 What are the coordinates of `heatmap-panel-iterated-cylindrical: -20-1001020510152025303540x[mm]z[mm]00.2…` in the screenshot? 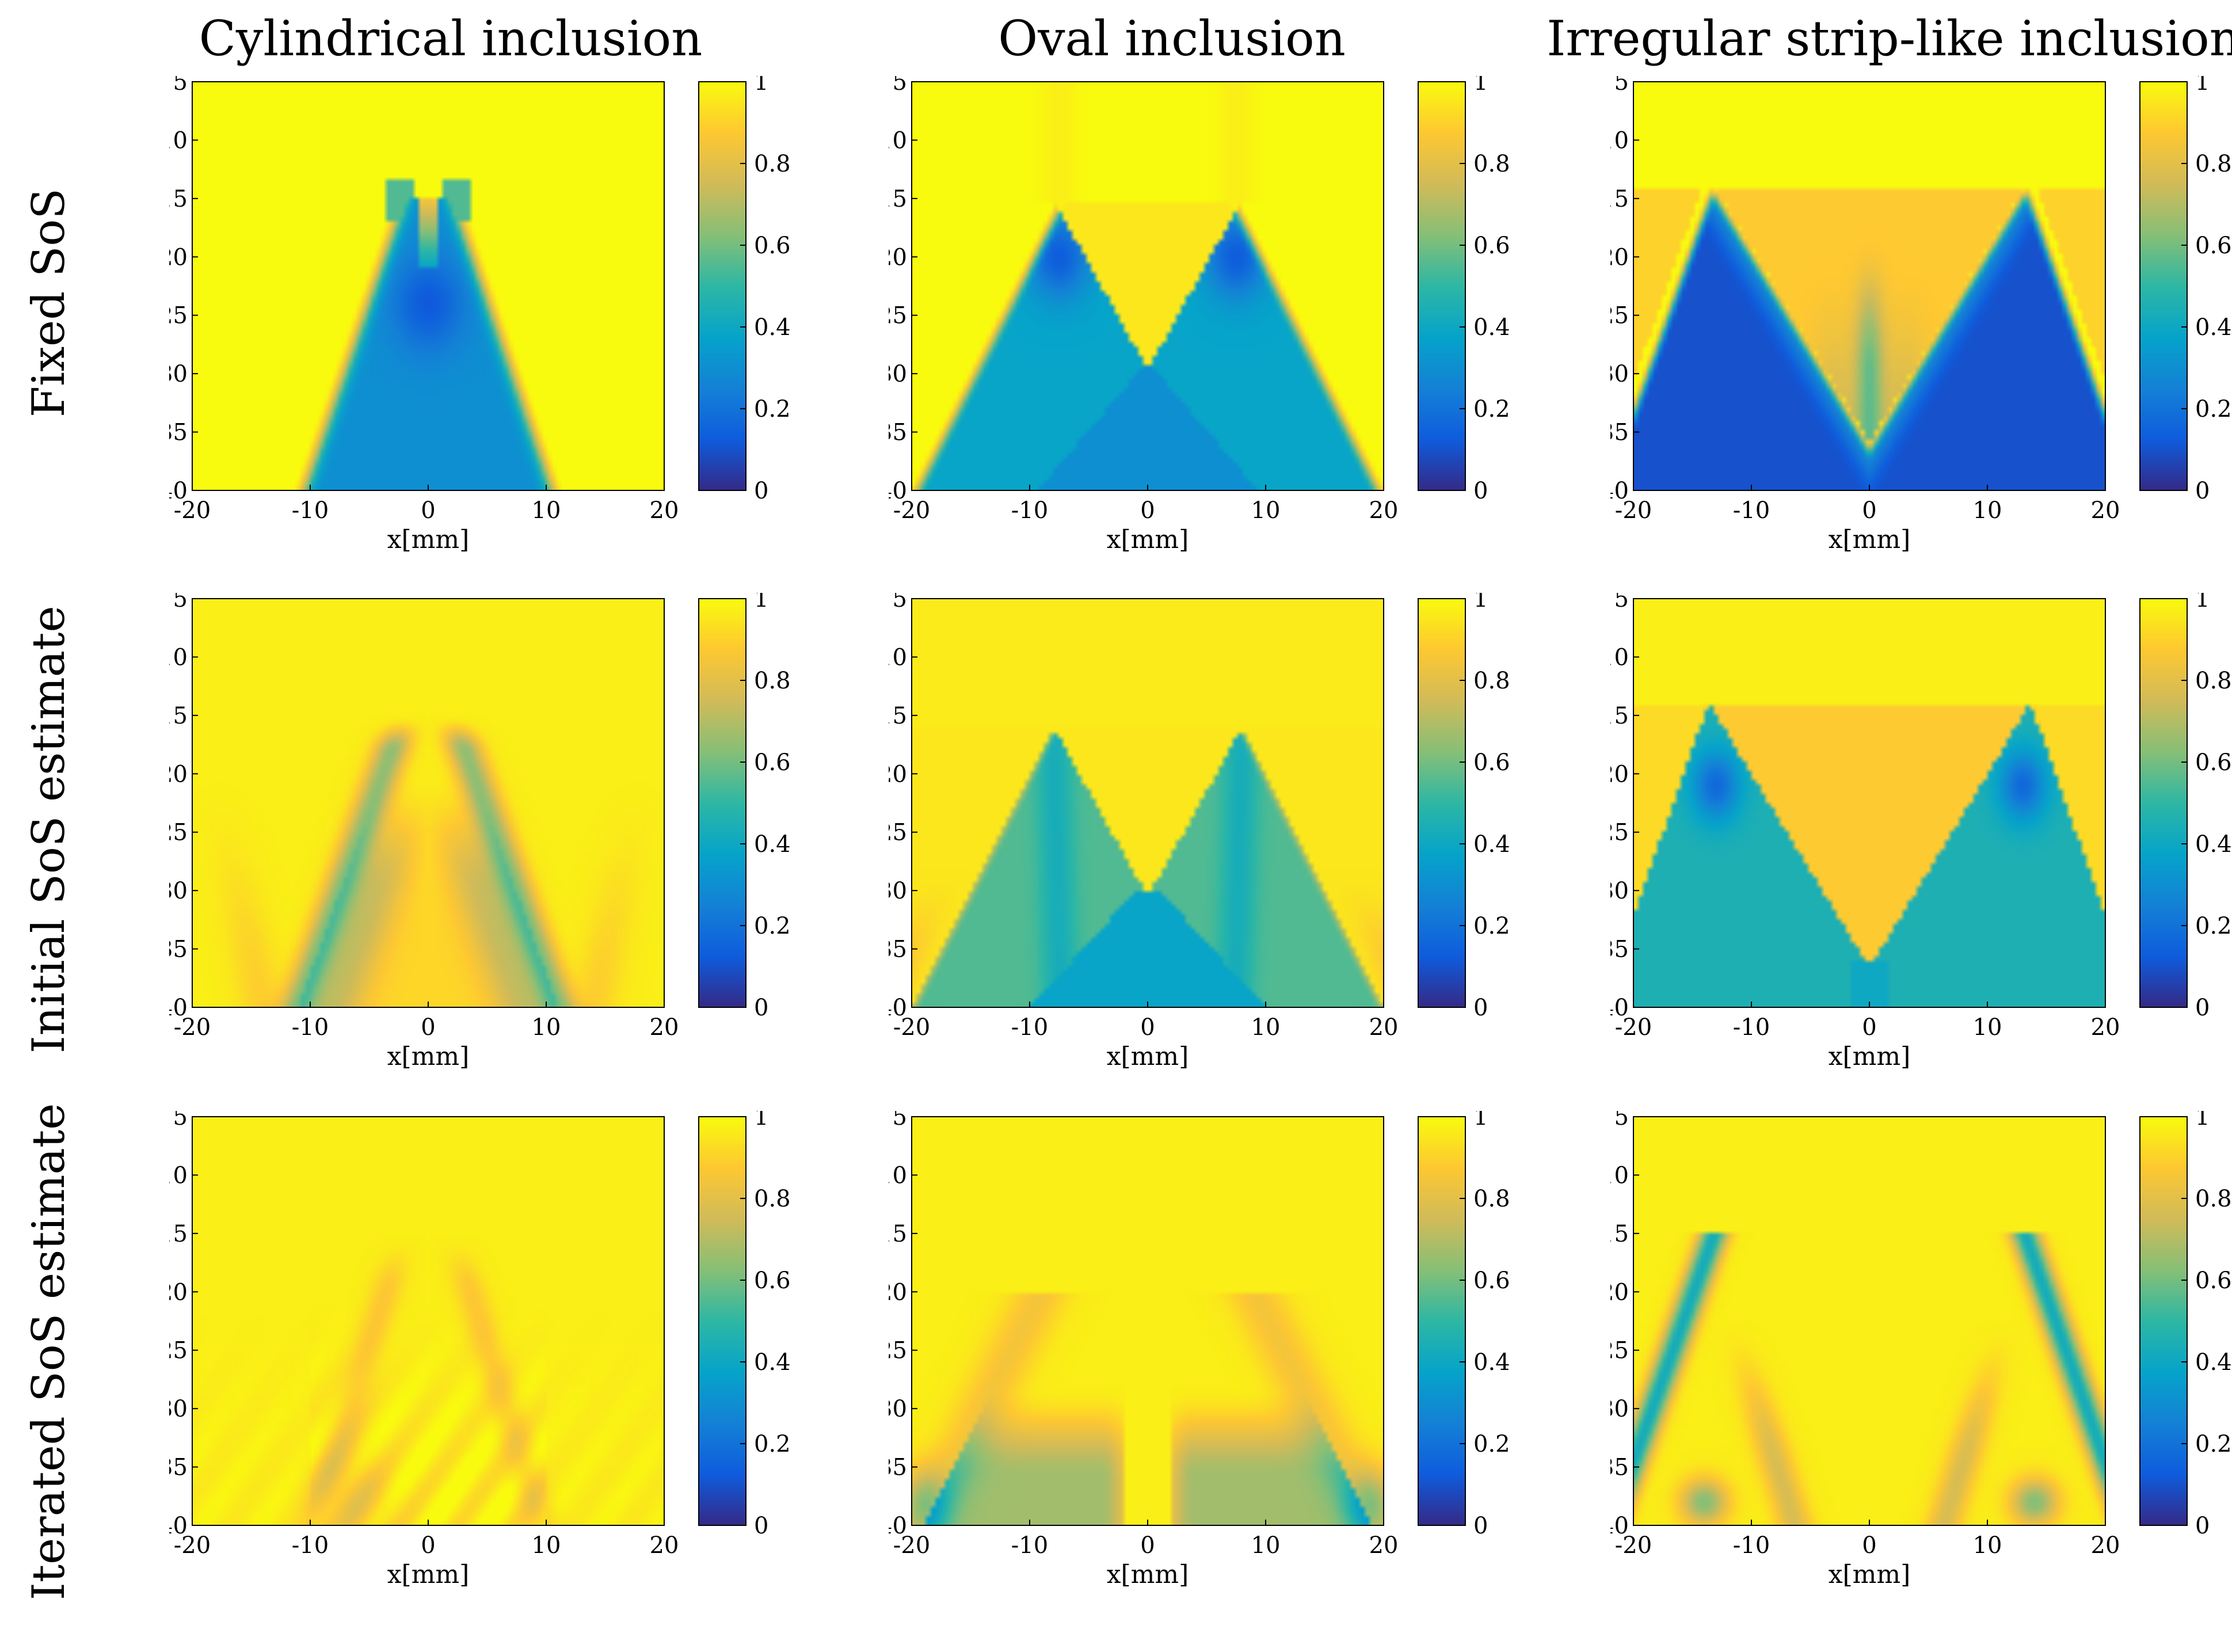 It's located at (480, 1350).